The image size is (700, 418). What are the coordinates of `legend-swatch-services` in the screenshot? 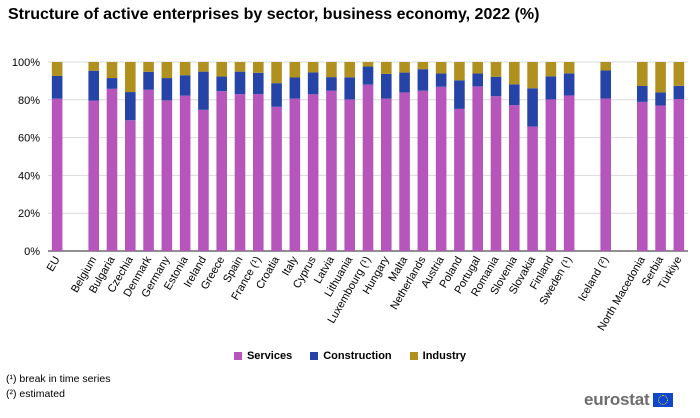 It's located at (237, 356).